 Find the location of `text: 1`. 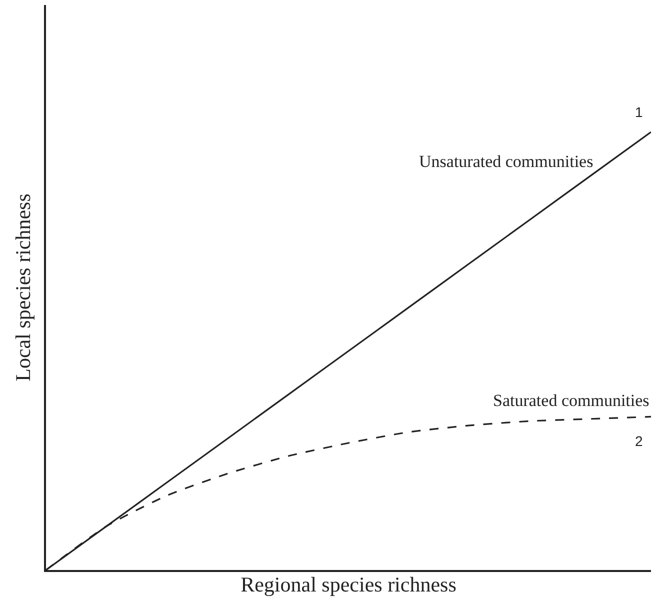

text: 1 is located at coordinates (639, 112).